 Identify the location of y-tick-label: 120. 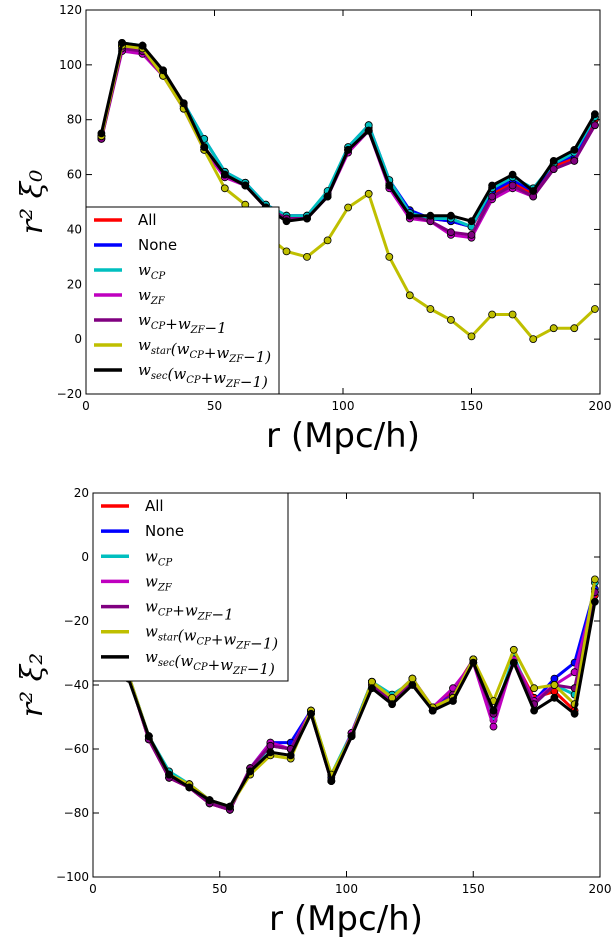
(70, 10).